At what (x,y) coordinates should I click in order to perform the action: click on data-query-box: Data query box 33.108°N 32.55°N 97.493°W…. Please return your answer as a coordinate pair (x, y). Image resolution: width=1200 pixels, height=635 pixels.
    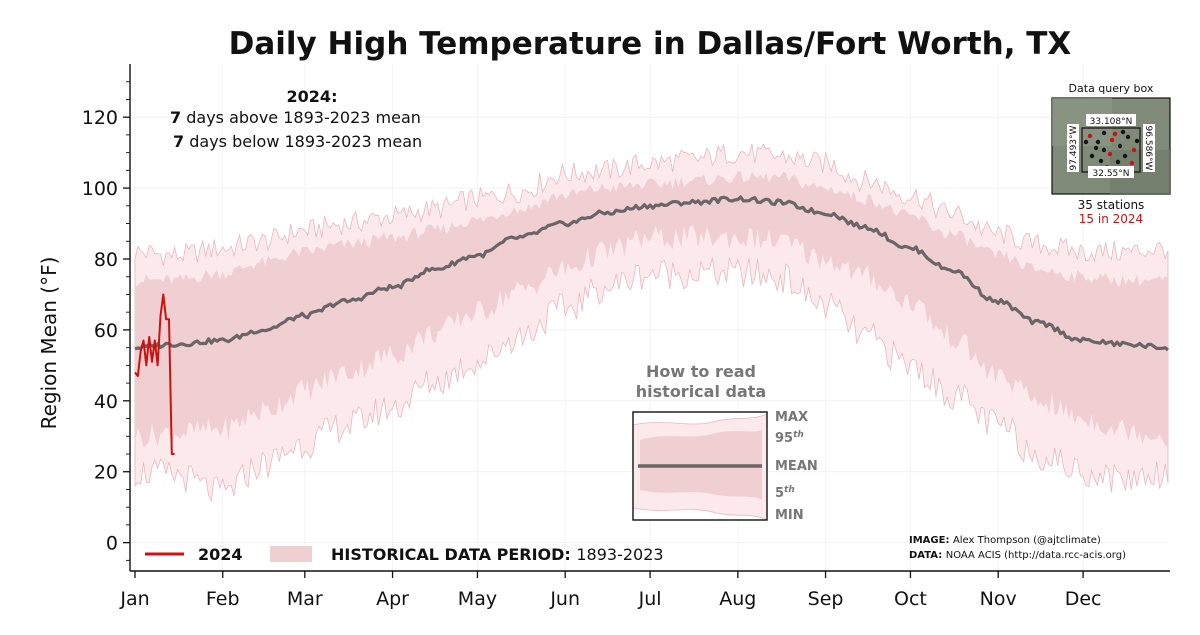
    Looking at the image, I should click on (1111, 154).